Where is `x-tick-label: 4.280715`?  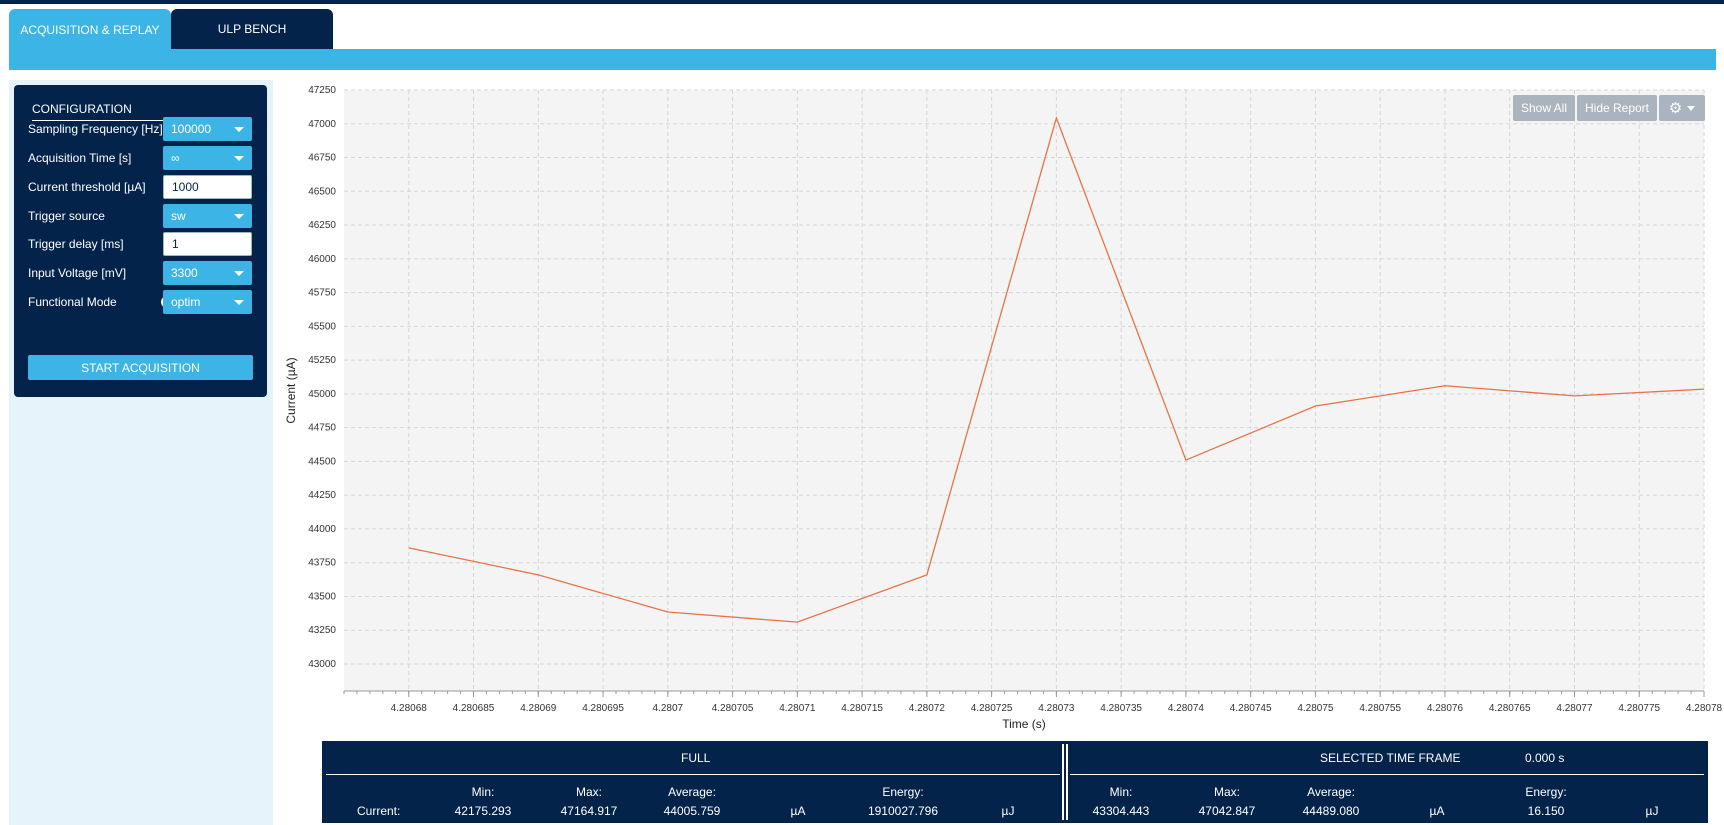 x-tick-label: 4.280715 is located at coordinates (862, 708).